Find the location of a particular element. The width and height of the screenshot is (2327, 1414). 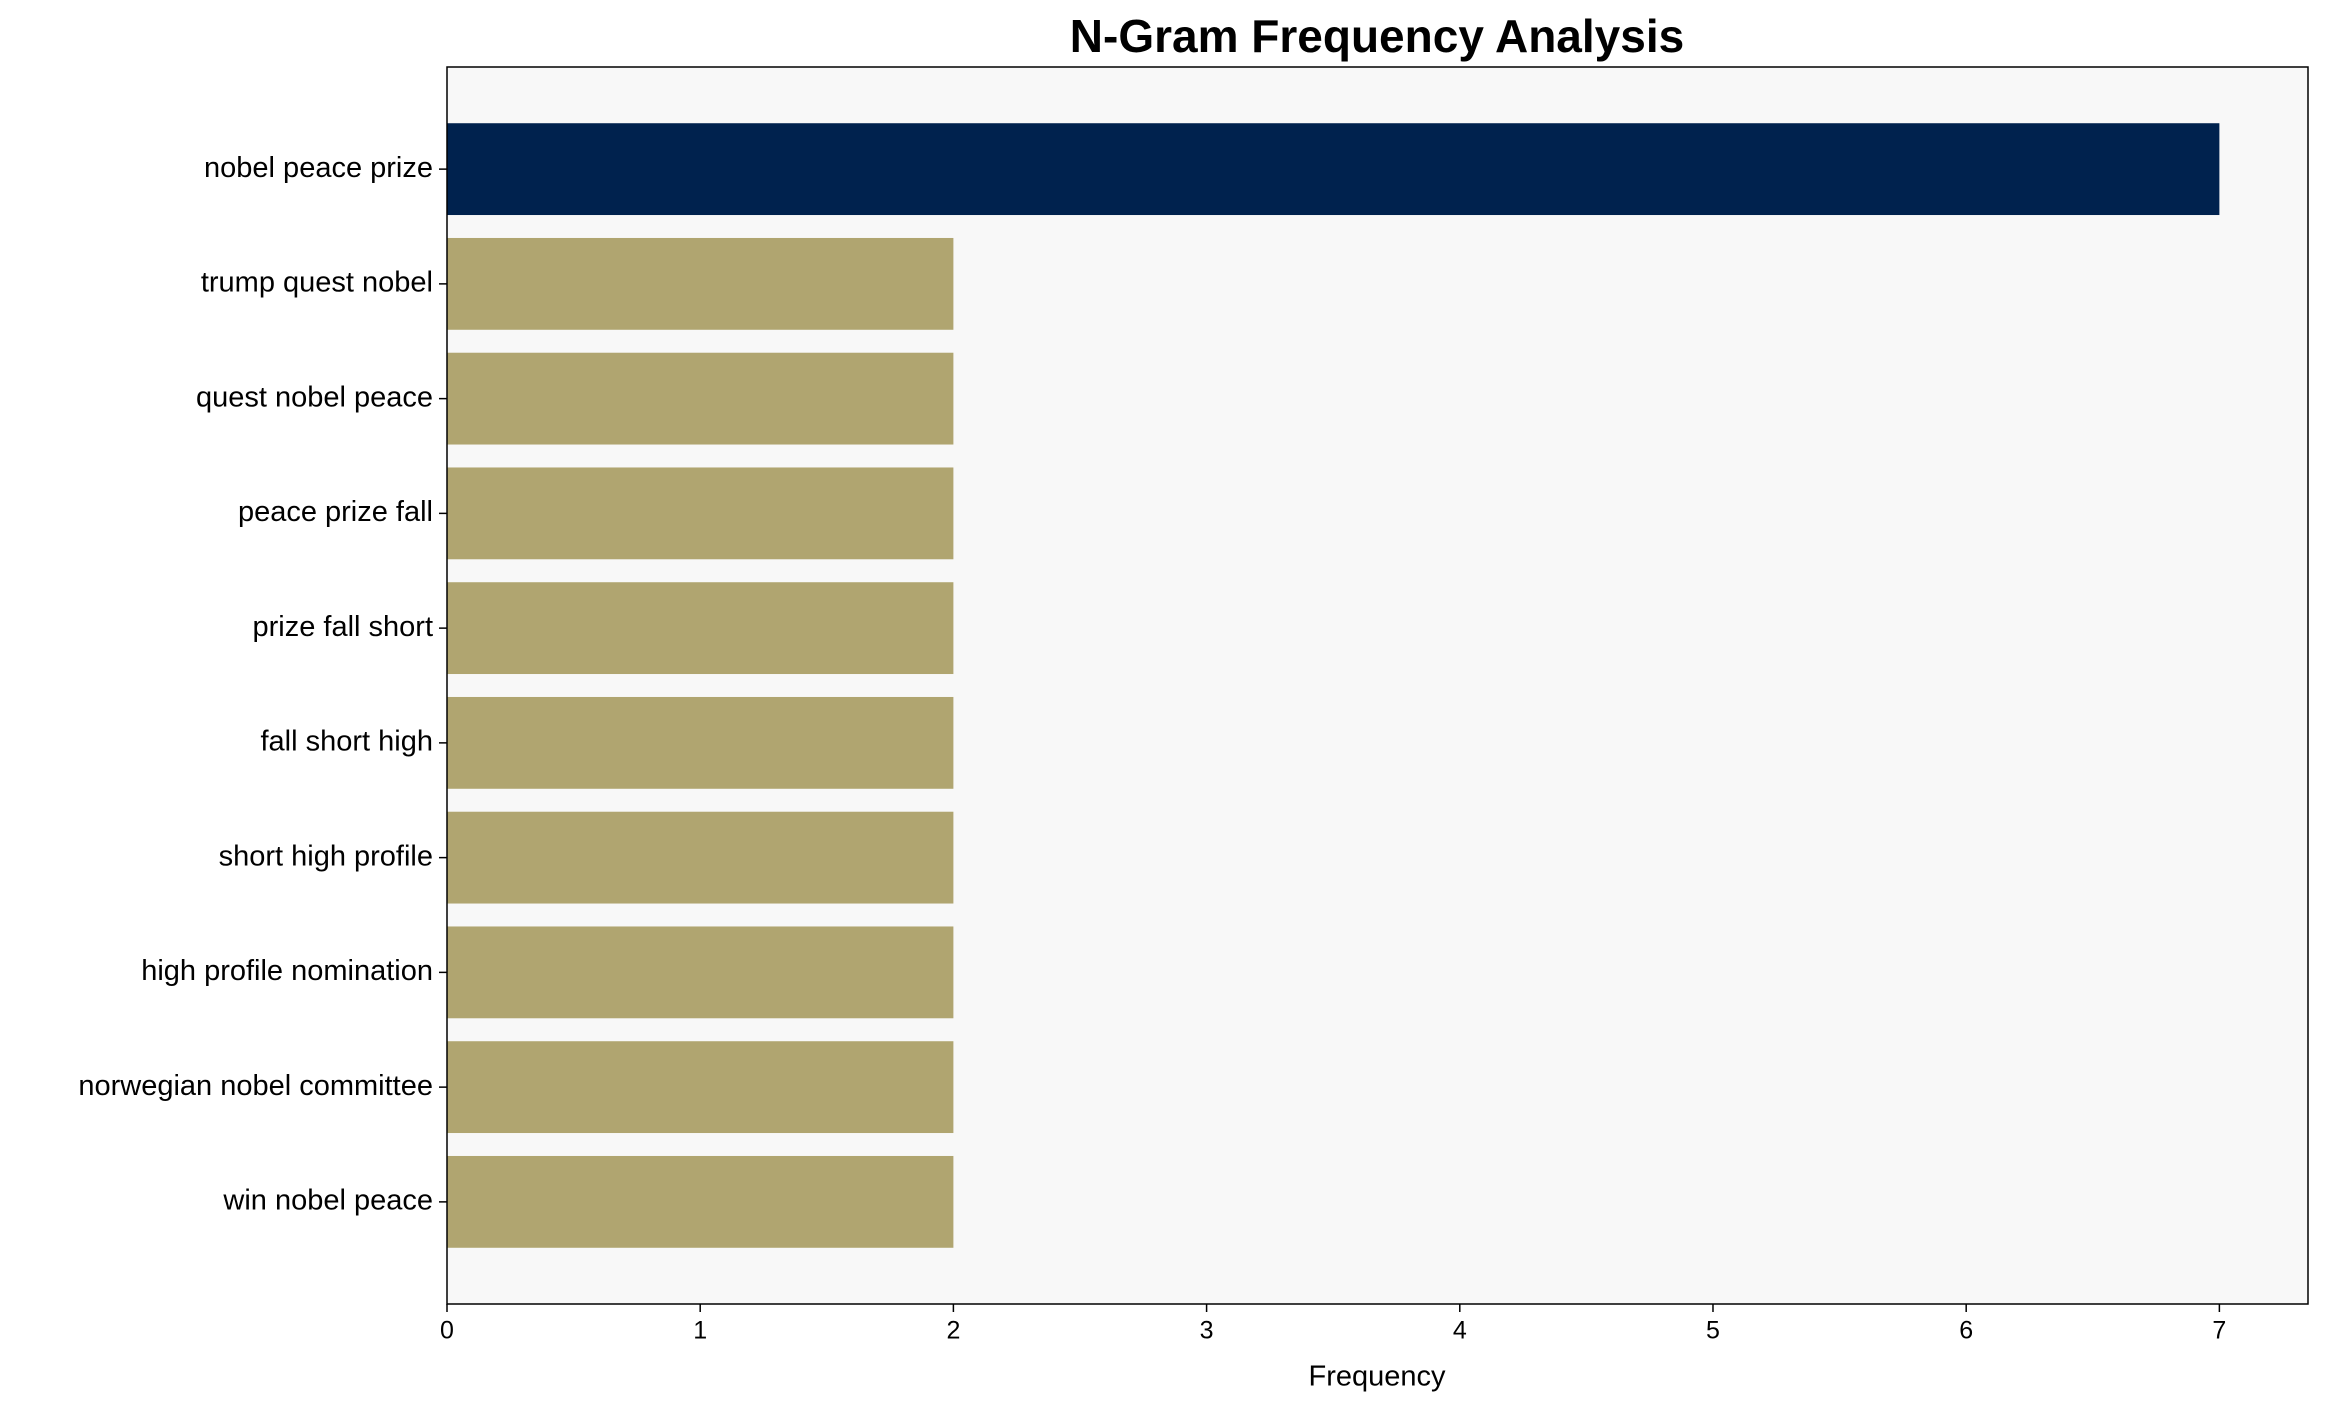

x-tick-label: 2 is located at coordinates (953, 1331).